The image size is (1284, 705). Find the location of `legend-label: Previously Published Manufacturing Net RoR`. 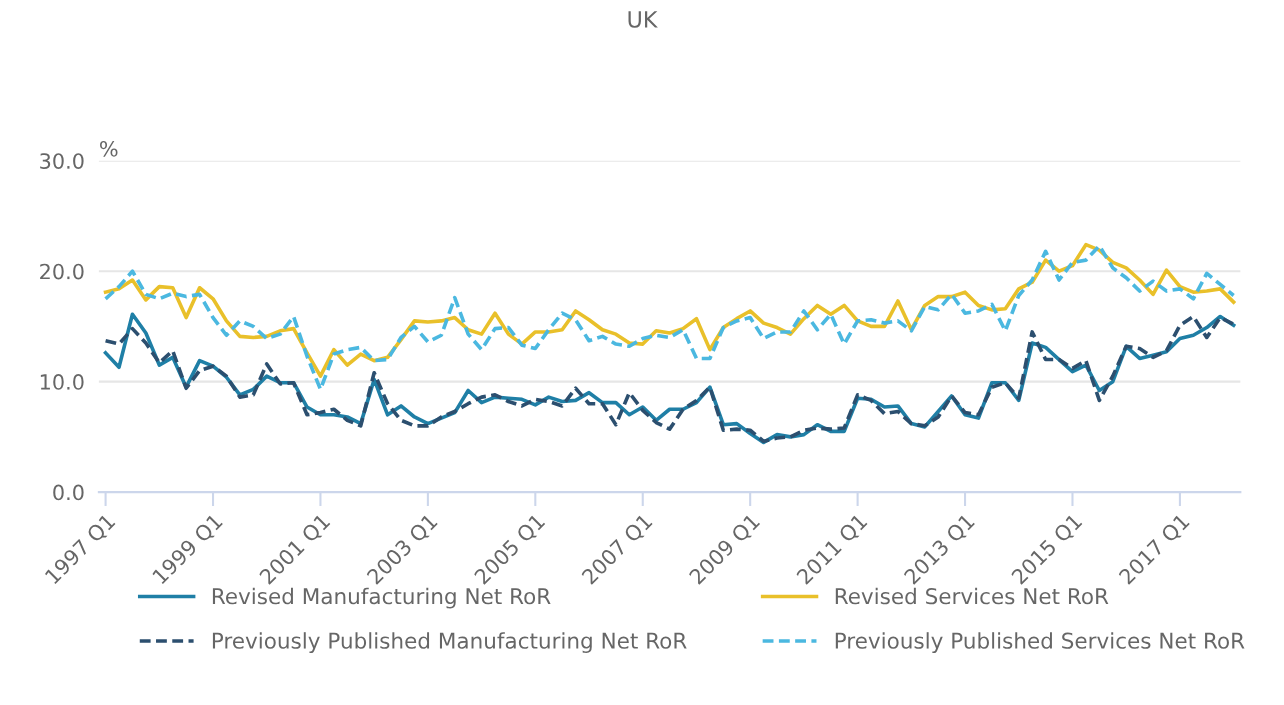

legend-label: Previously Published Manufacturing Net RoR is located at coordinates (449, 643).